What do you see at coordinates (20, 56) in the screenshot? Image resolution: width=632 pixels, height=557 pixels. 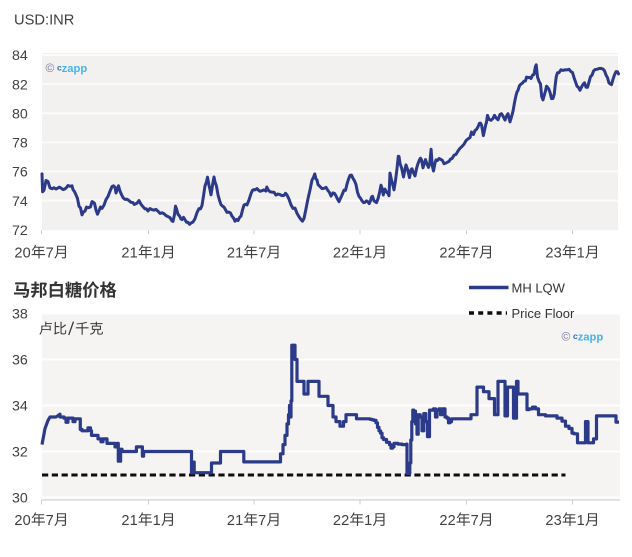 I see `svg-text: 84` at bounding box center [20, 56].